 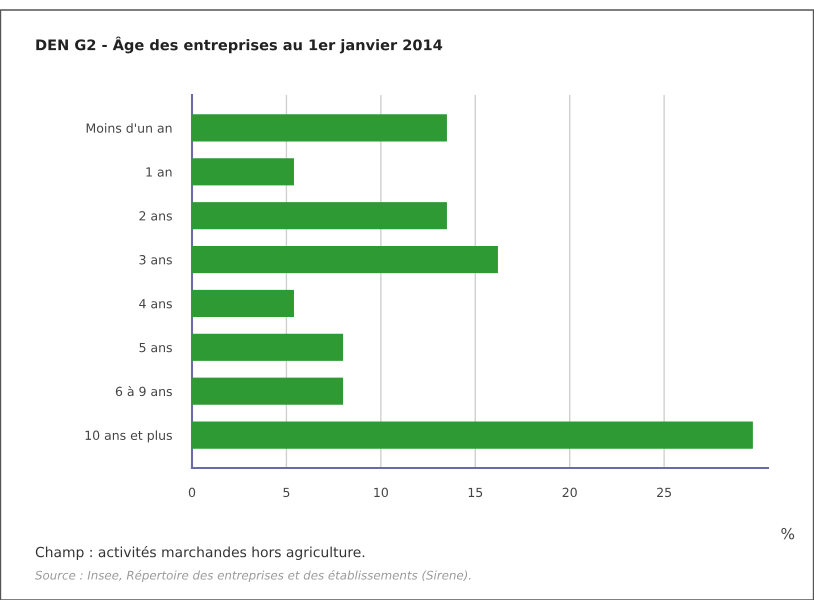 What do you see at coordinates (239, 45) in the screenshot?
I see `chart-title: DEN G2 - Âge des entreprises au 1er janvier 2014` at bounding box center [239, 45].